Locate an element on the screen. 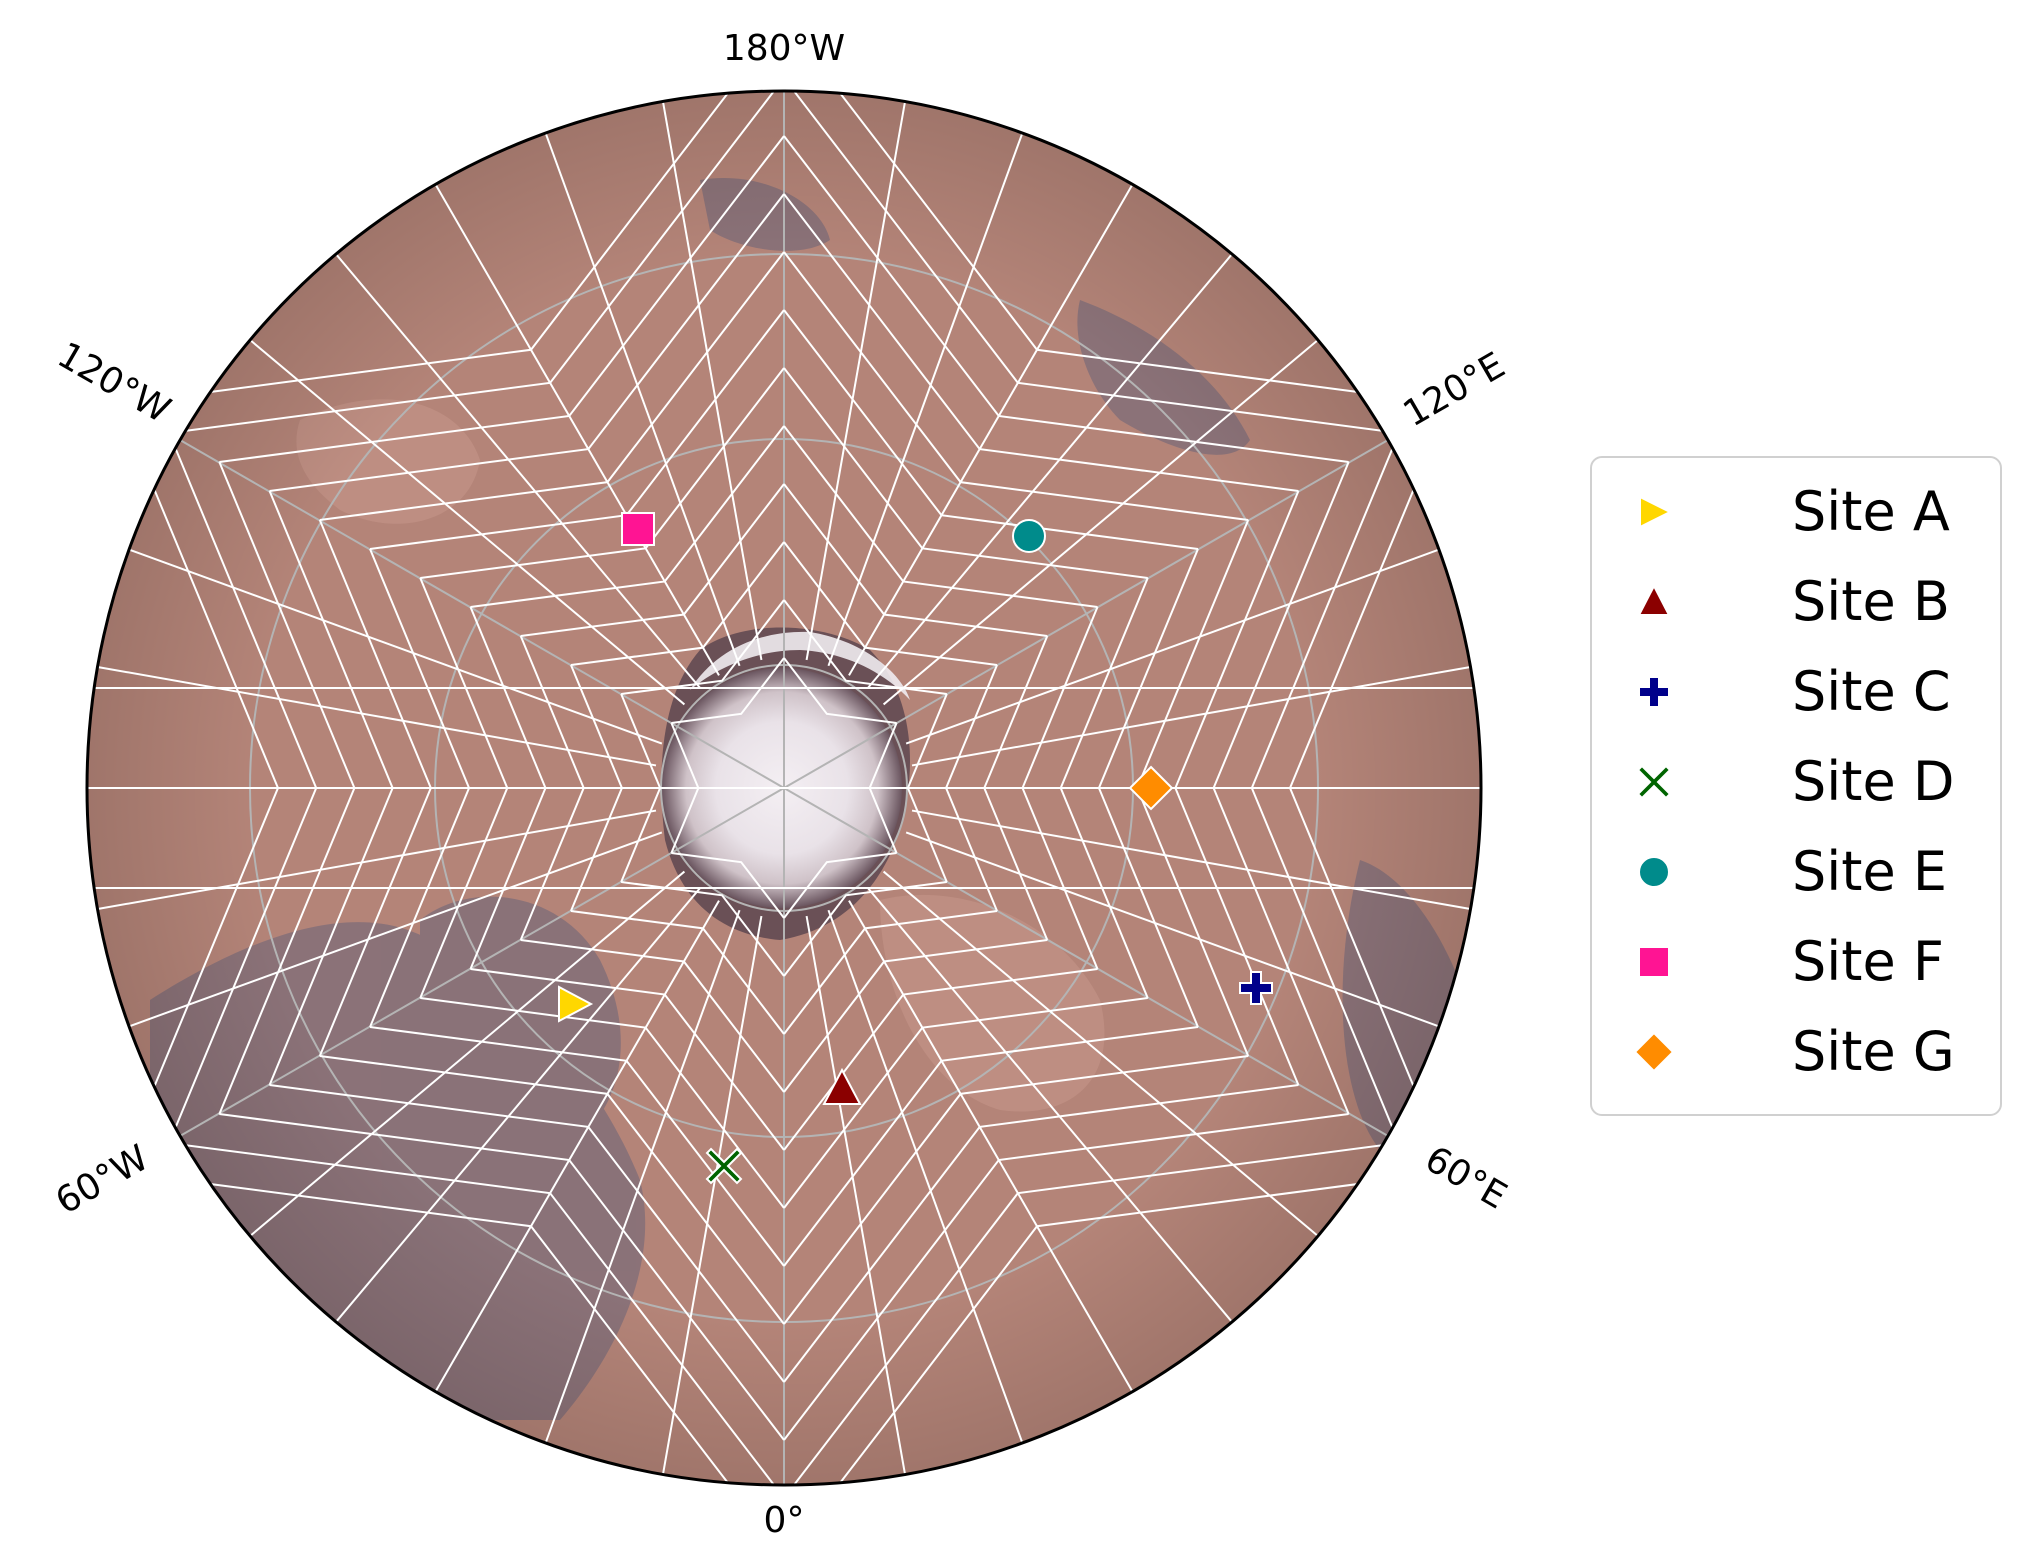  site-b-marker is located at coordinates (842, 1086).